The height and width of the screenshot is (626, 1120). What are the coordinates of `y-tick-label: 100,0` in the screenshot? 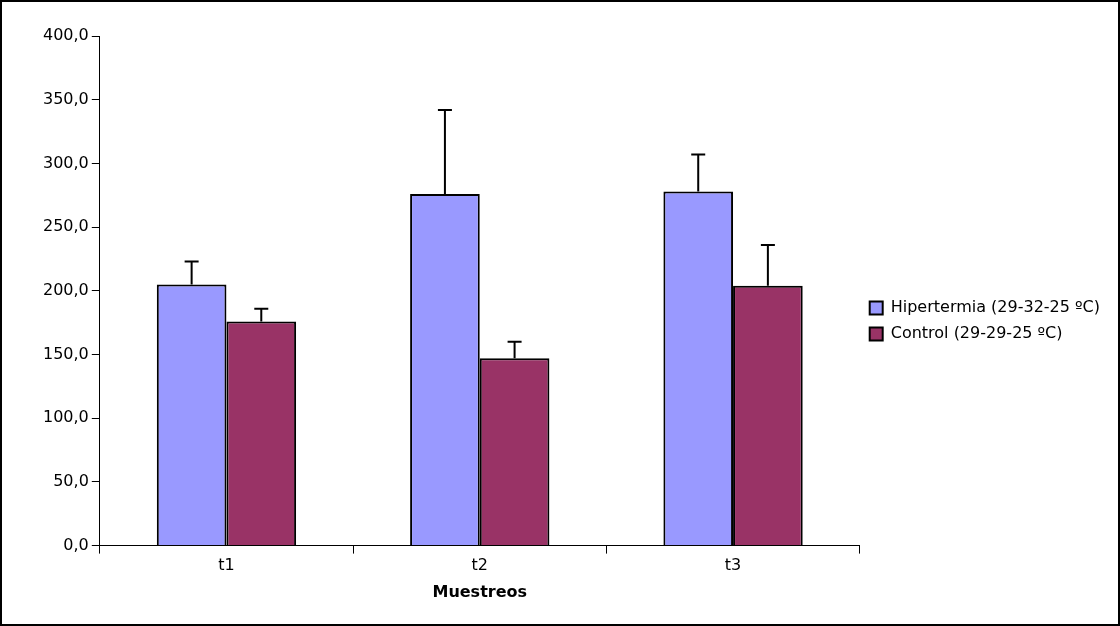 It's located at (65, 417).